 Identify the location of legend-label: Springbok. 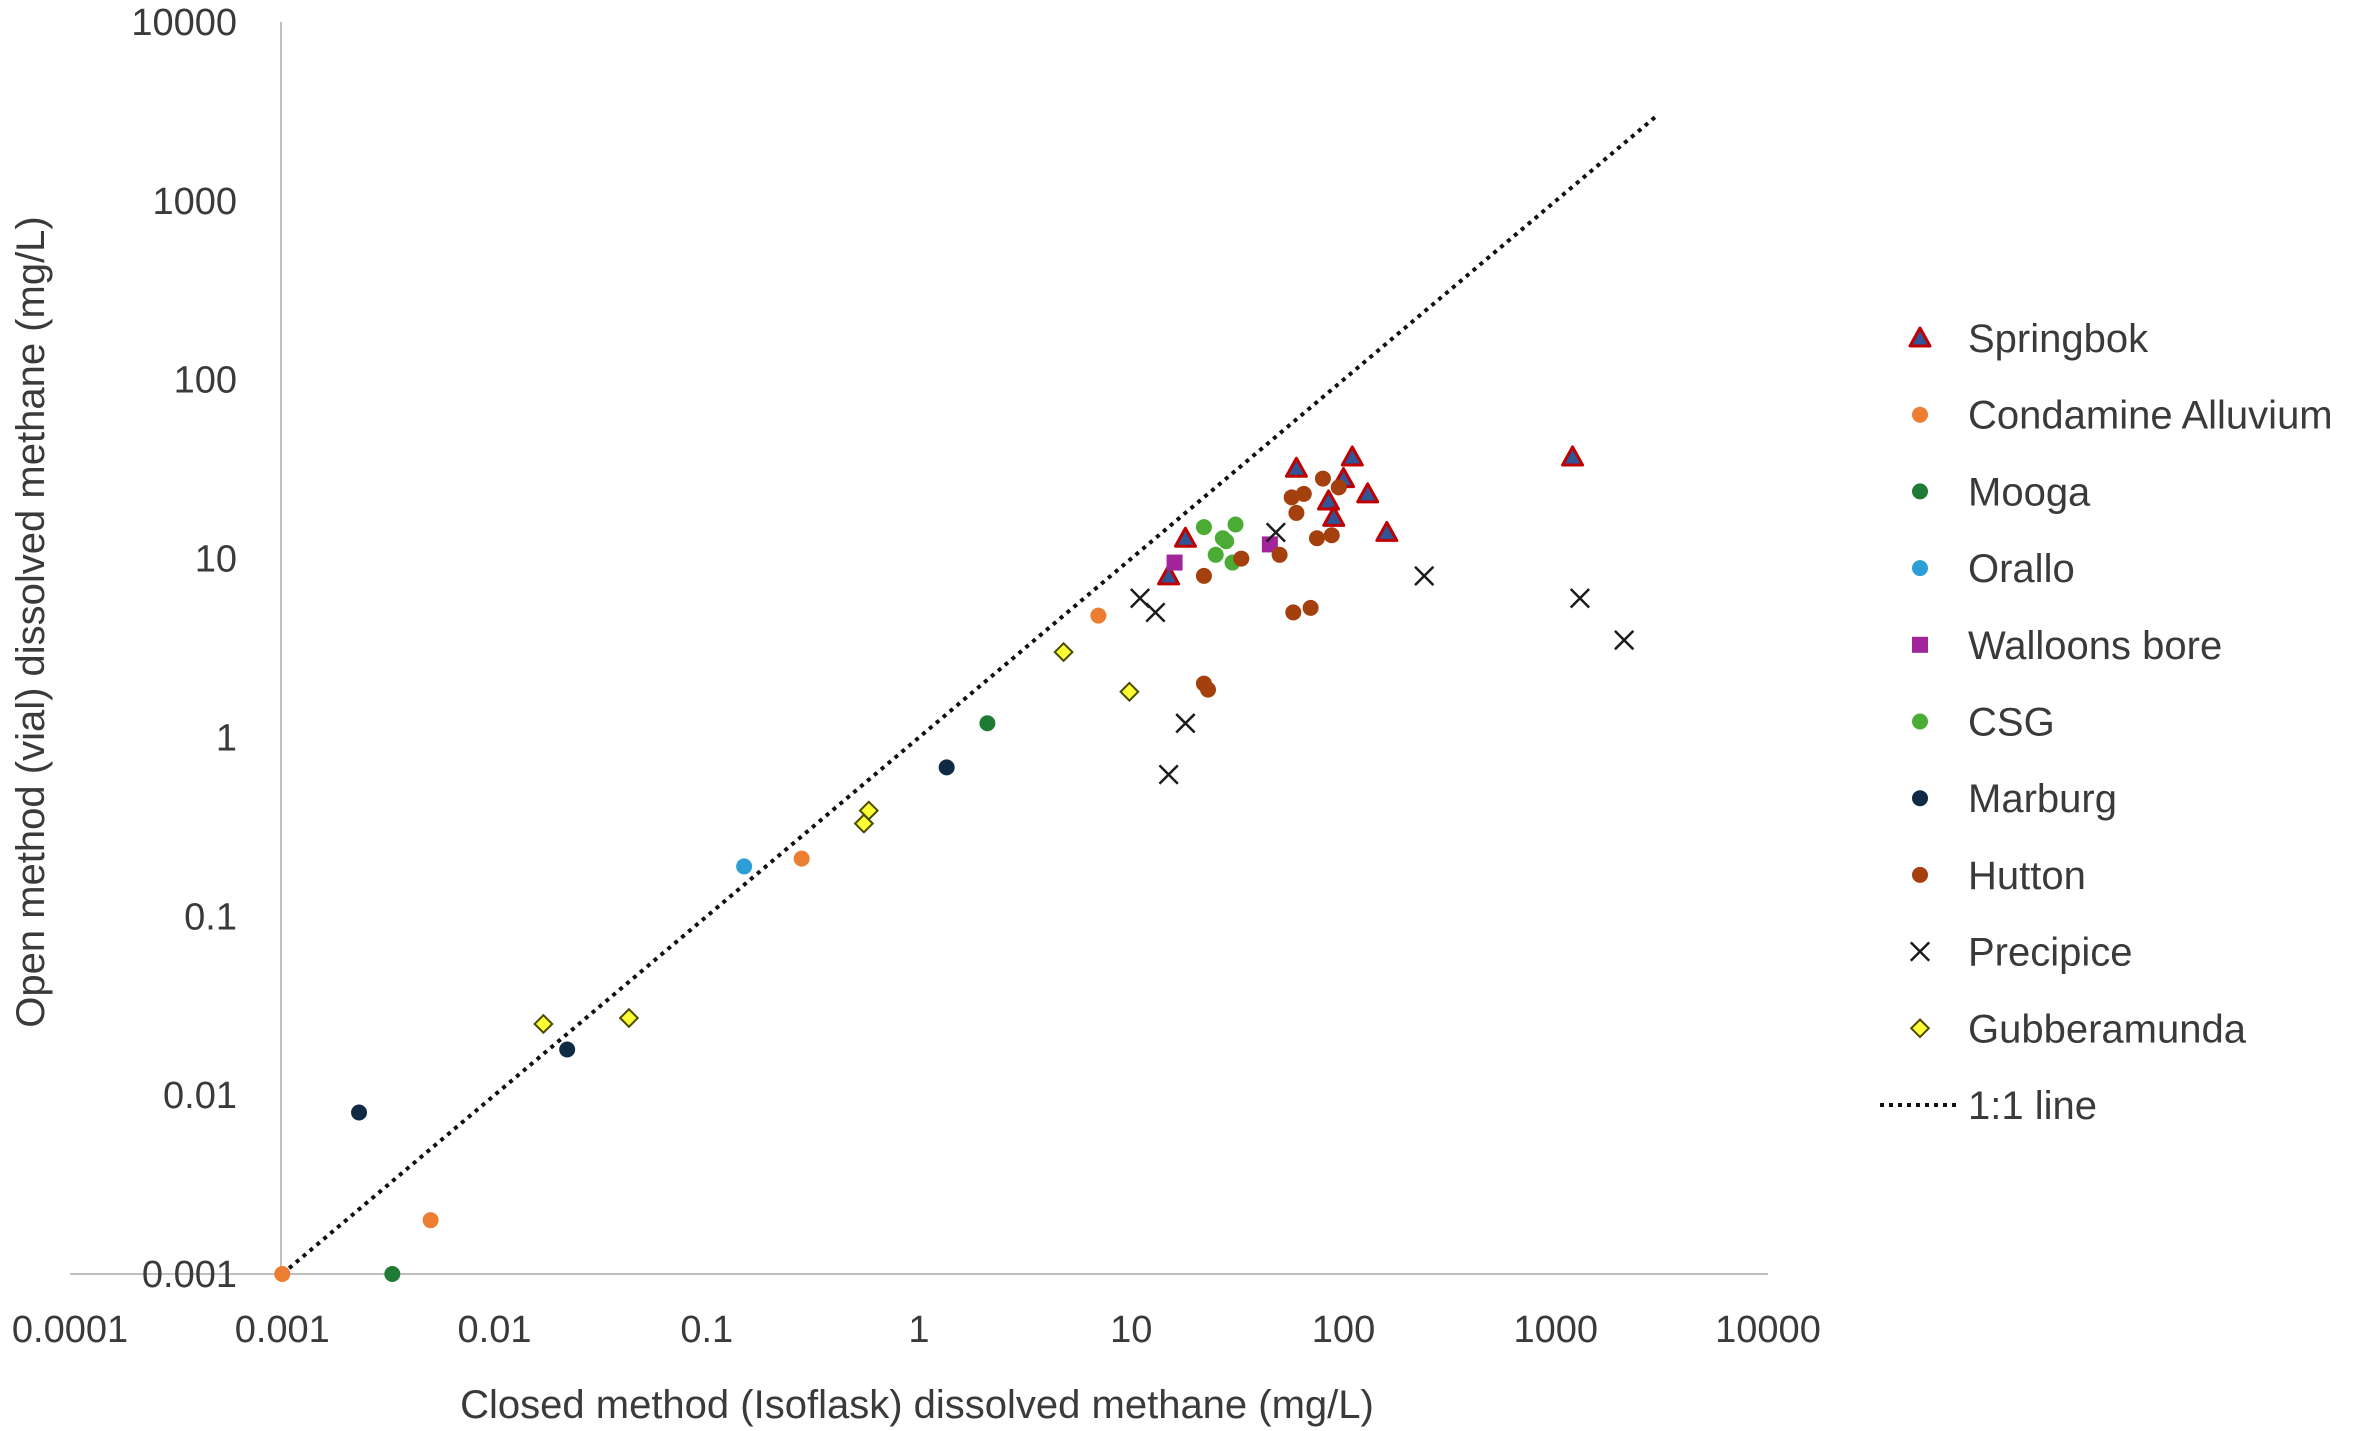
(2058, 339).